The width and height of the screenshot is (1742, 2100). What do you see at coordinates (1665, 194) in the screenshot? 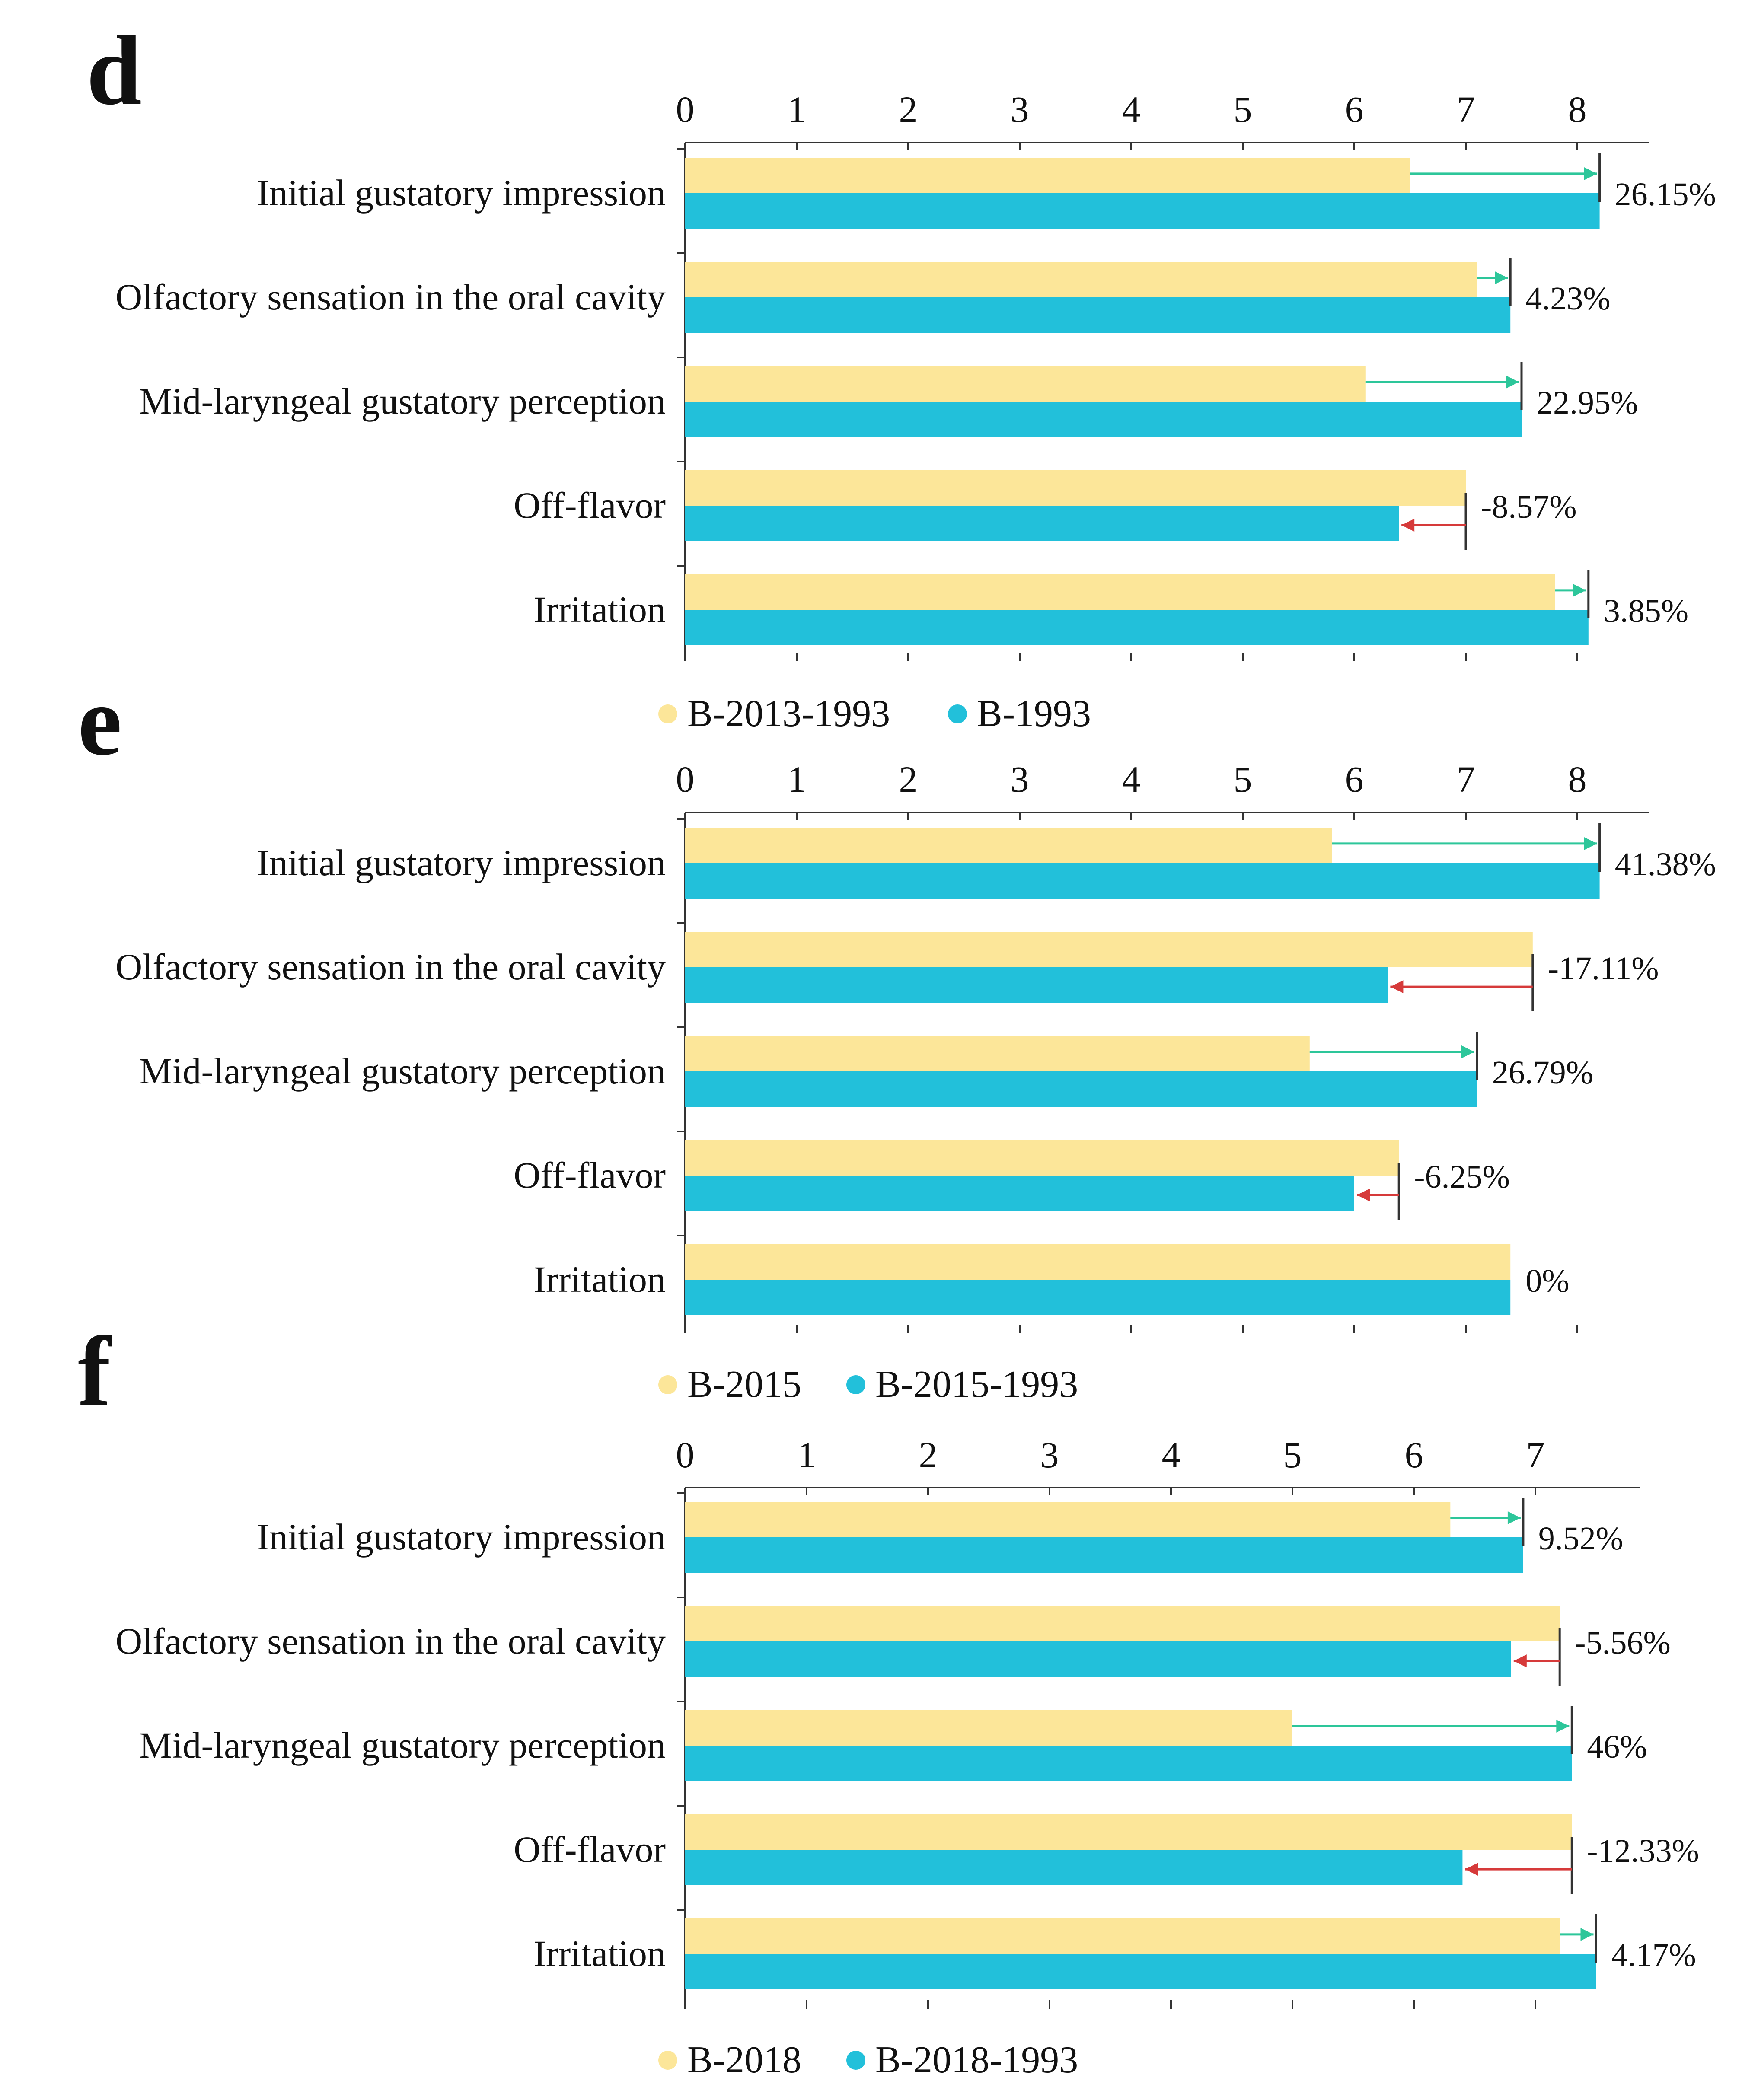
I see `change-percent-label: 26.15%` at bounding box center [1665, 194].